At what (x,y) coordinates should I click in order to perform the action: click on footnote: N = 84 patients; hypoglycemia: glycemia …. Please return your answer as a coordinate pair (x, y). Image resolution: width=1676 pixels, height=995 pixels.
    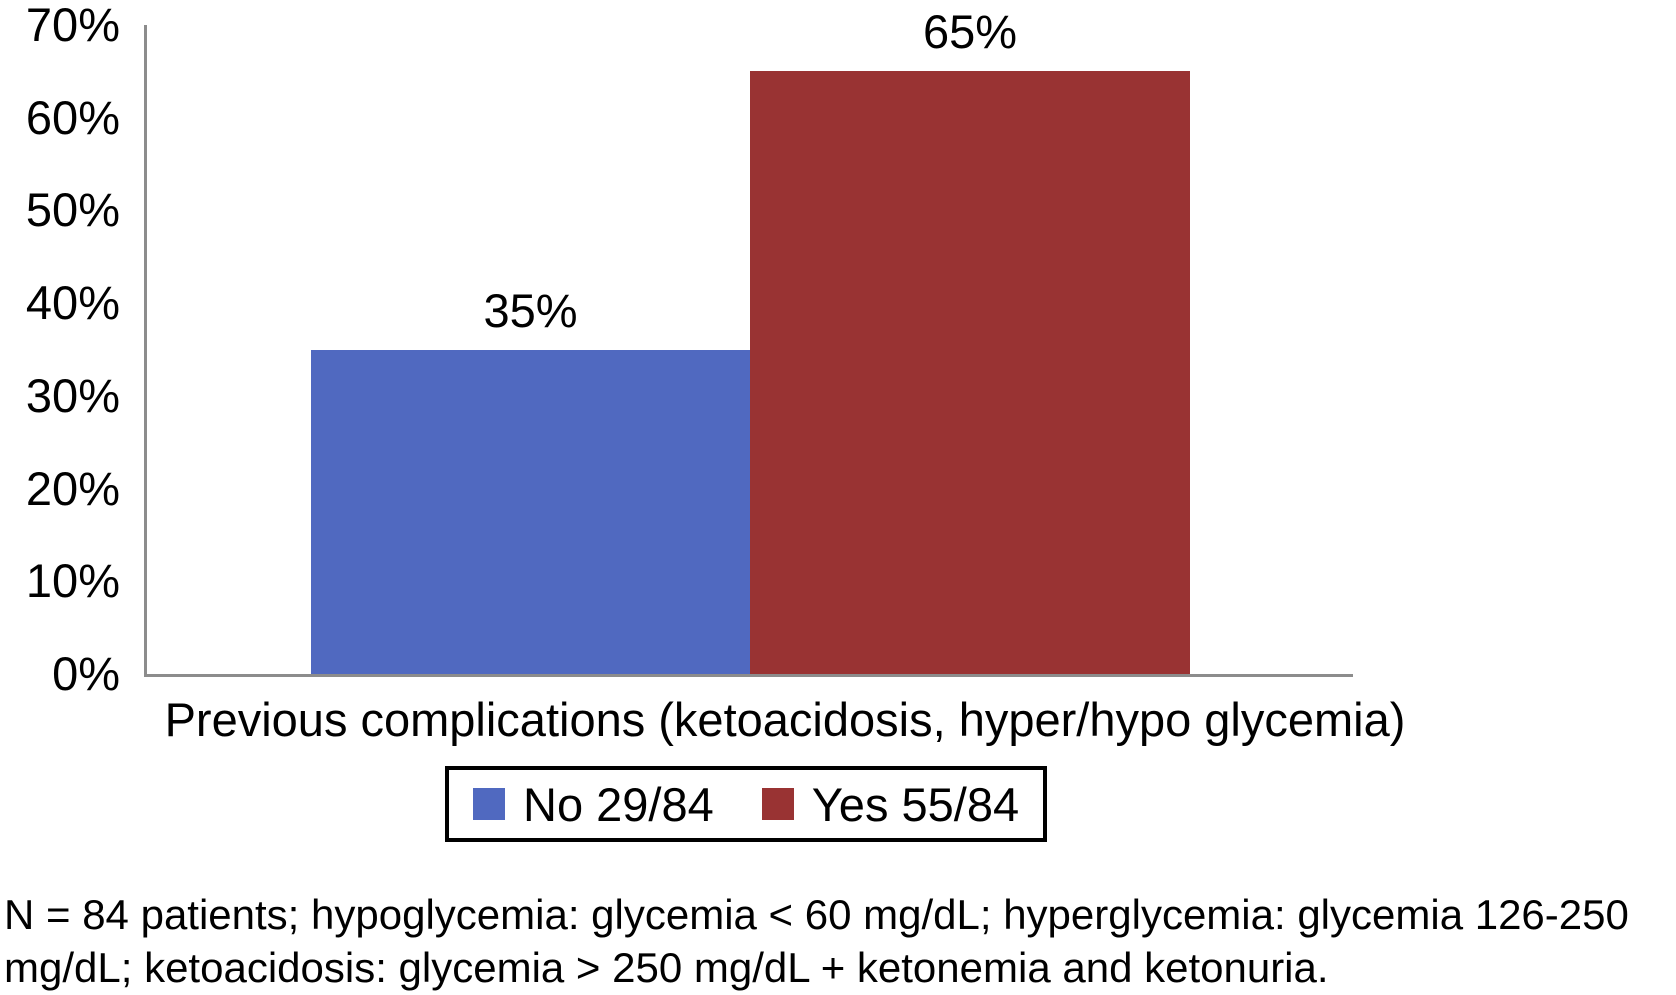
    Looking at the image, I should click on (840, 941).